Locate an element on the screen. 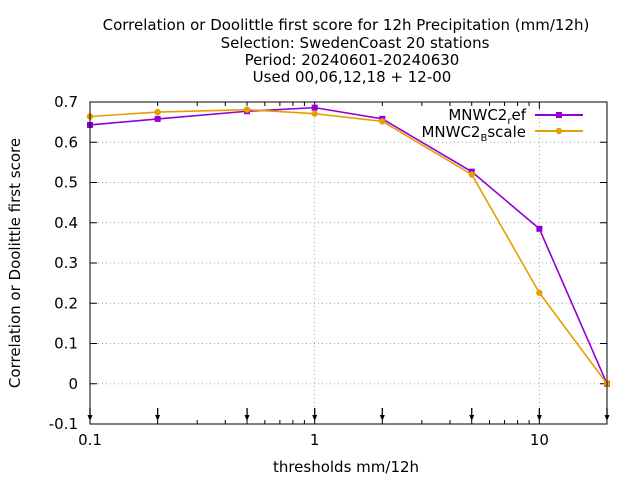 Image resolution: width=640 pixels, height=480 pixels. y-axis-label: Correlation or Doolittle first score is located at coordinates (15, 263).